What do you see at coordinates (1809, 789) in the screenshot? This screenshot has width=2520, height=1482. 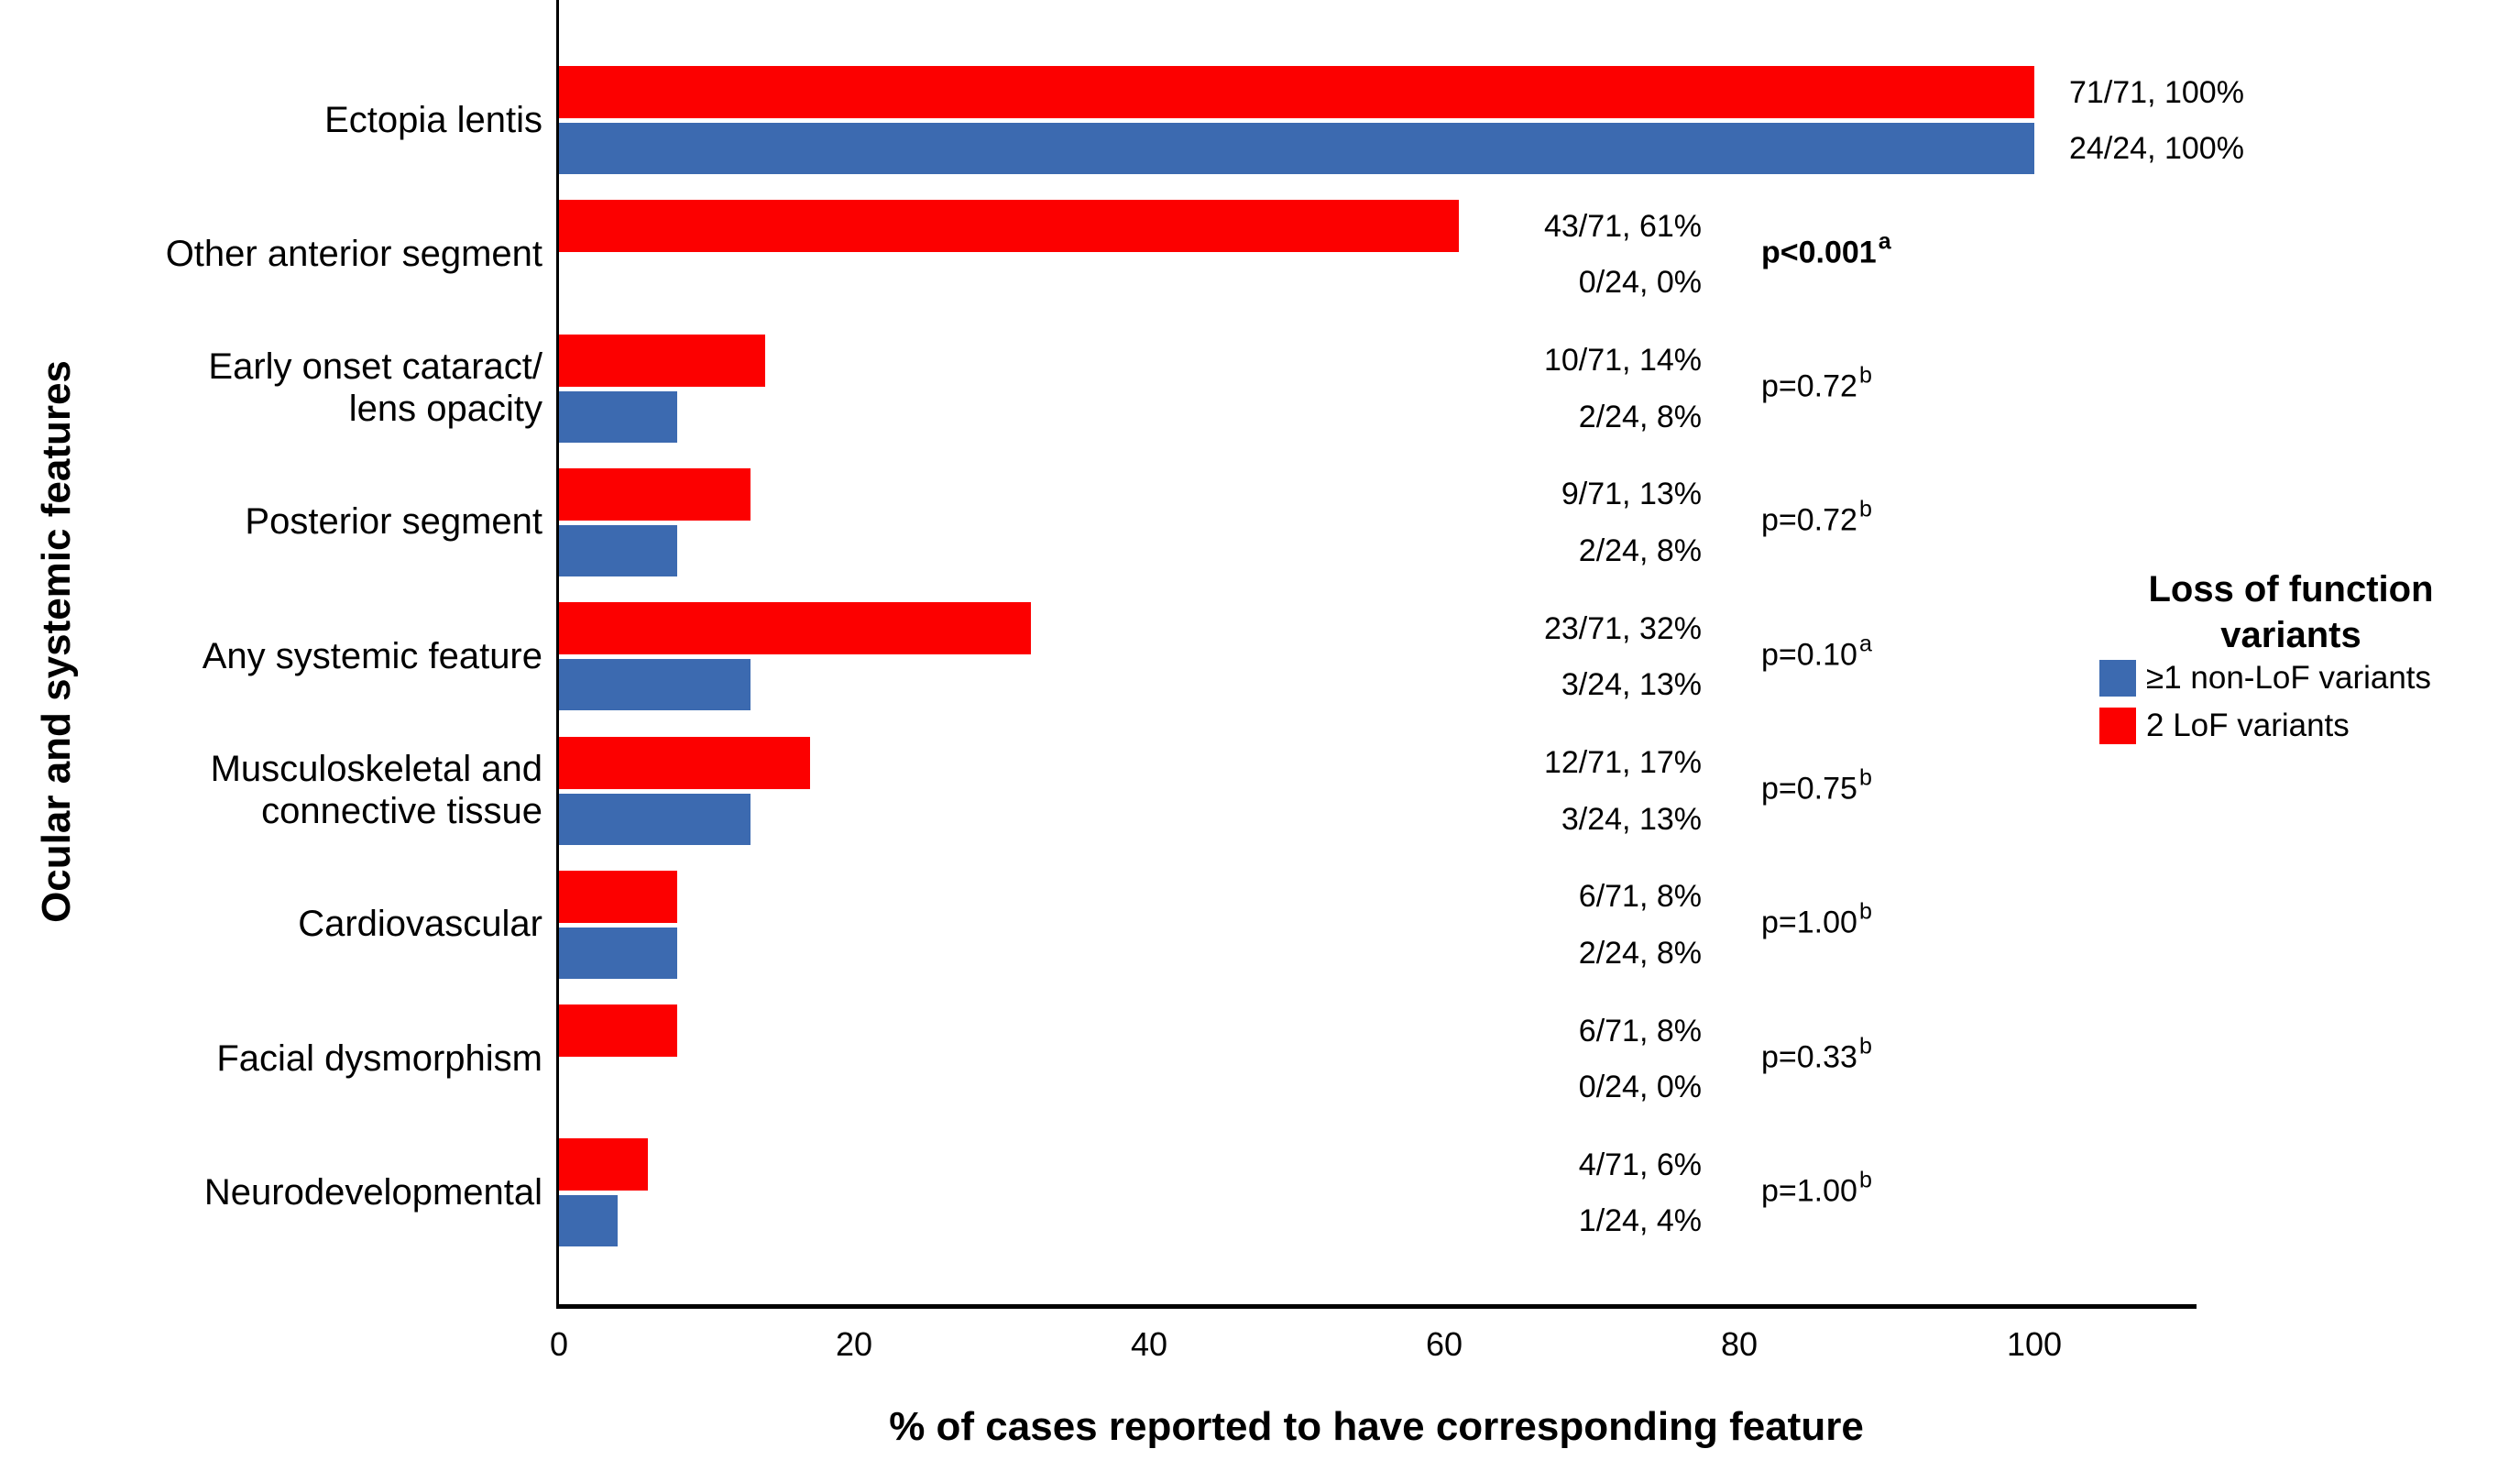 I see `p-value-text: p=0.75` at bounding box center [1809, 789].